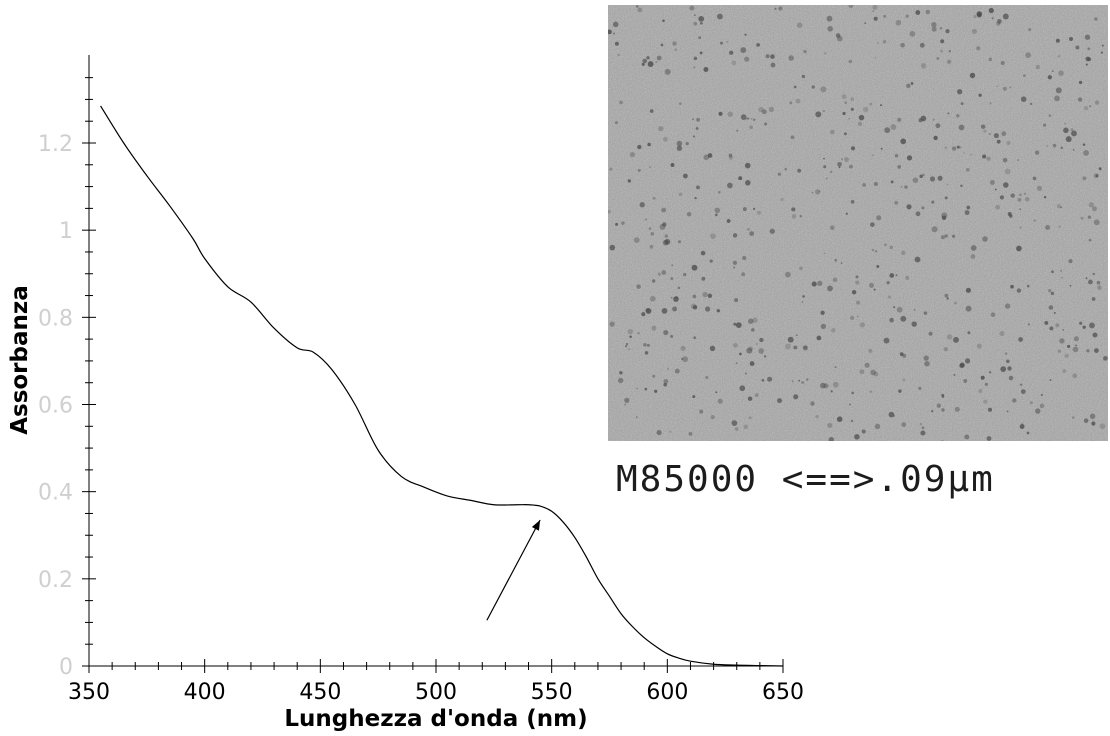  I want to click on y-tick-label: 0.8, so click(55, 318).